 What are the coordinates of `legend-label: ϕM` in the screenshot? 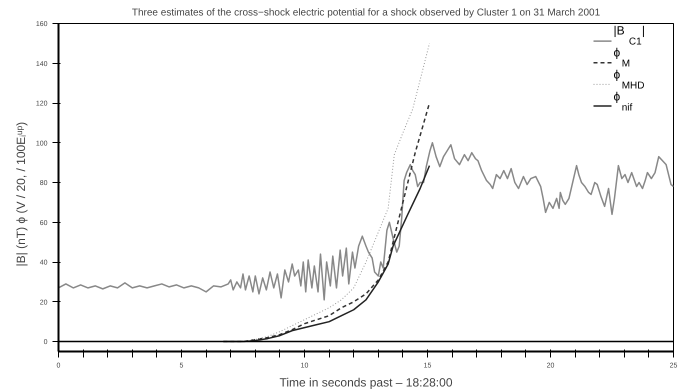 It's located at (622, 58).